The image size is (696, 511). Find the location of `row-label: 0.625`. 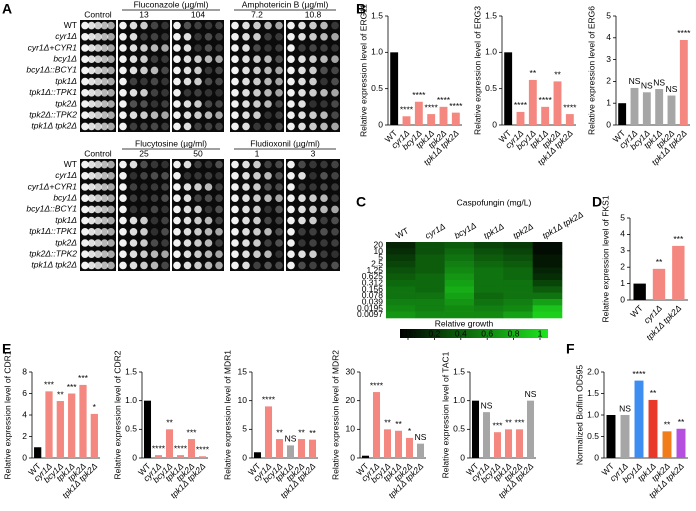

row-label: 0.625 is located at coordinates (373, 276).